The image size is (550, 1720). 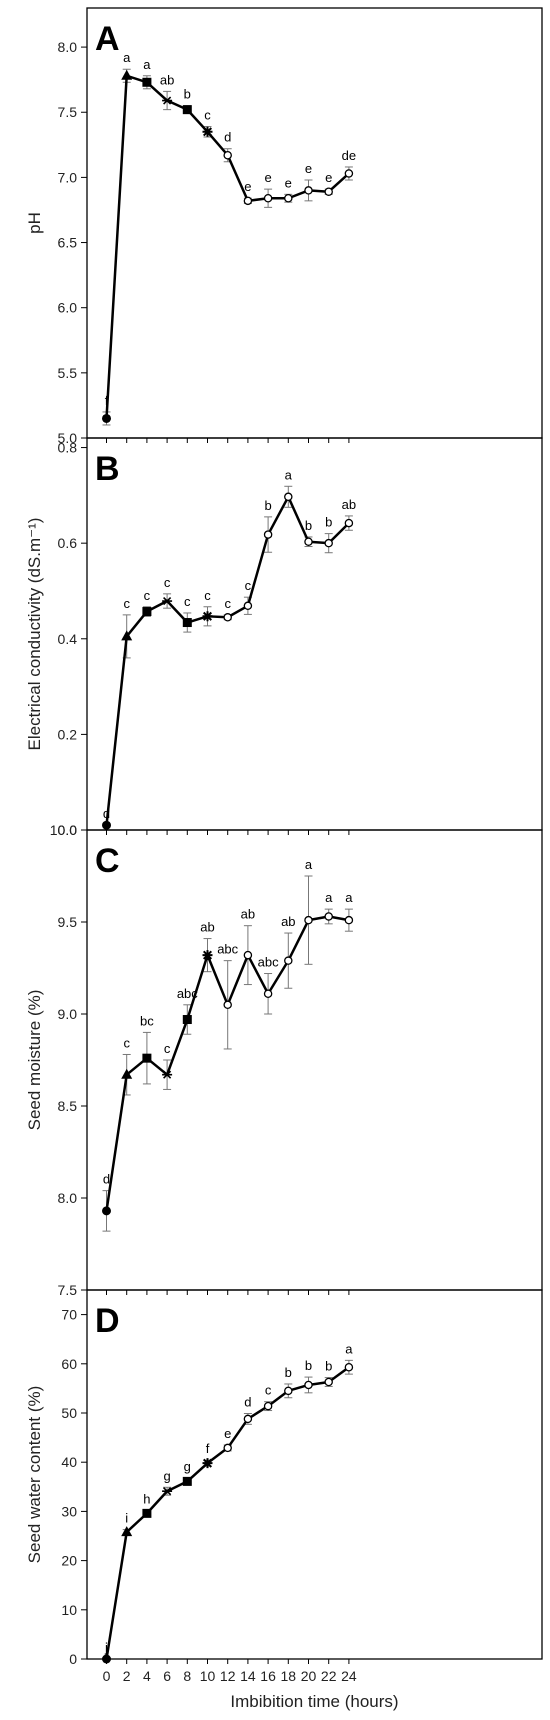 I want to click on x-tick-label: 24, so click(x=349, y=1676).